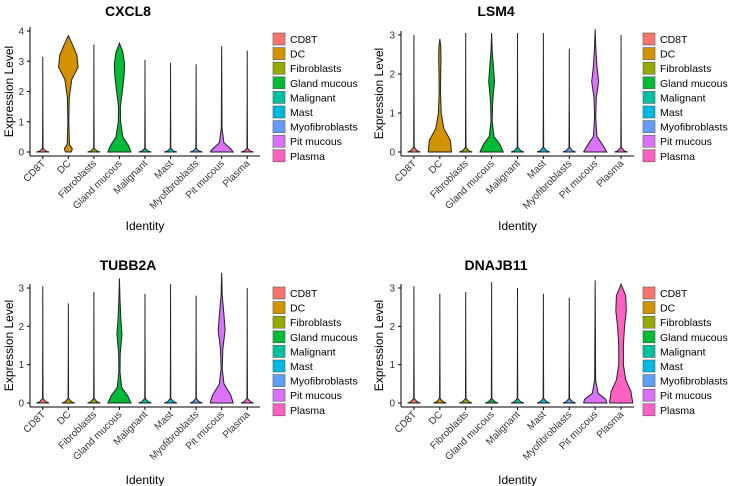 This screenshot has width=740, height=486. I want to click on y-tick-label: 0, so click(392, 153).